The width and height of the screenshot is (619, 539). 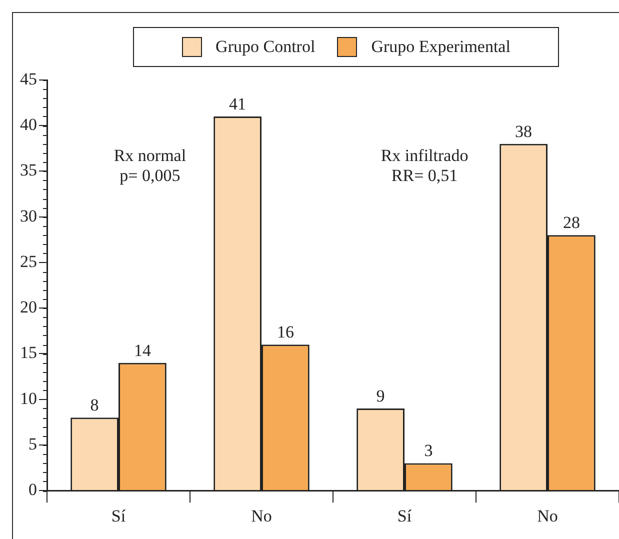 I want to click on data-label: 41, so click(x=237, y=104).